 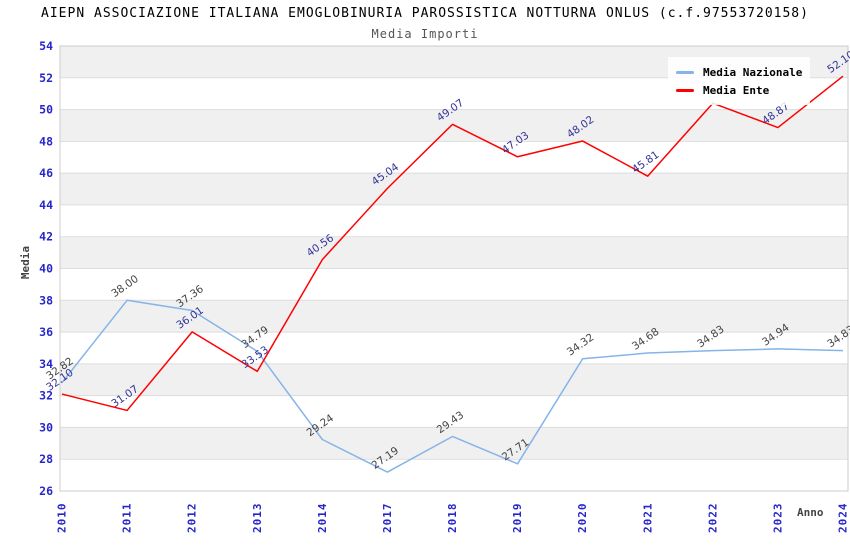 What do you see at coordinates (46, 396) in the screenshot?
I see `y-tick-label: 32` at bounding box center [46, 396].